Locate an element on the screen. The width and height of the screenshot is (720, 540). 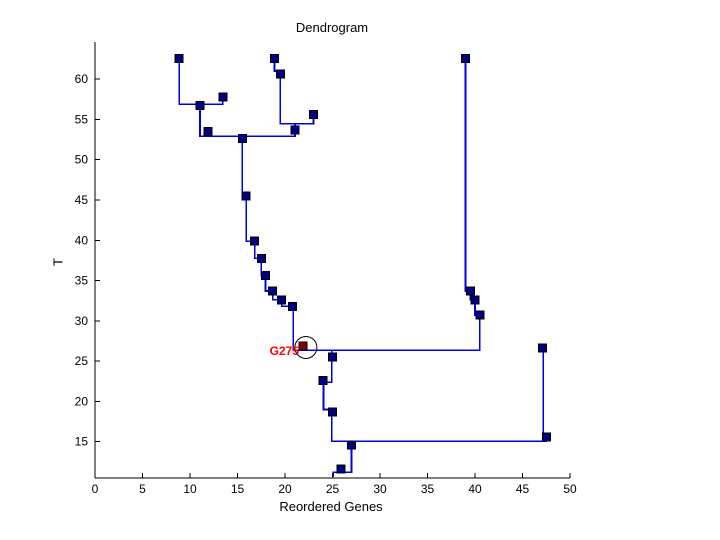
x-tick-label: 20 is located at coordinates (285, 489).